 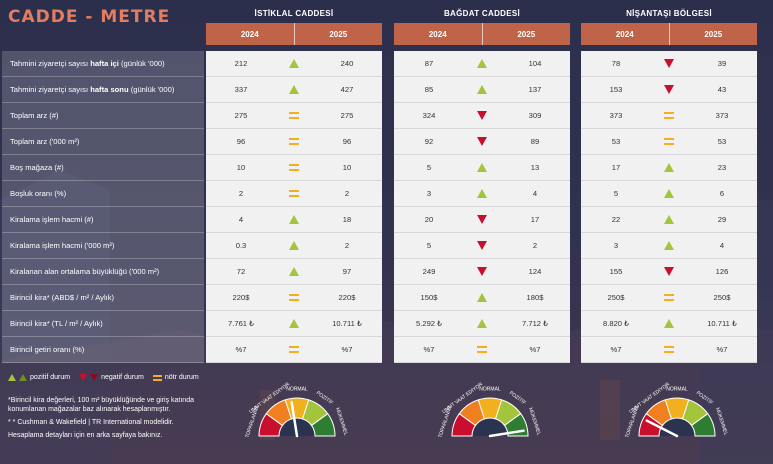 What do you see at coordinates (482, 298) in the screenshot?
I see `table-row: 150$ 180$` at bounding box center [482, 298].